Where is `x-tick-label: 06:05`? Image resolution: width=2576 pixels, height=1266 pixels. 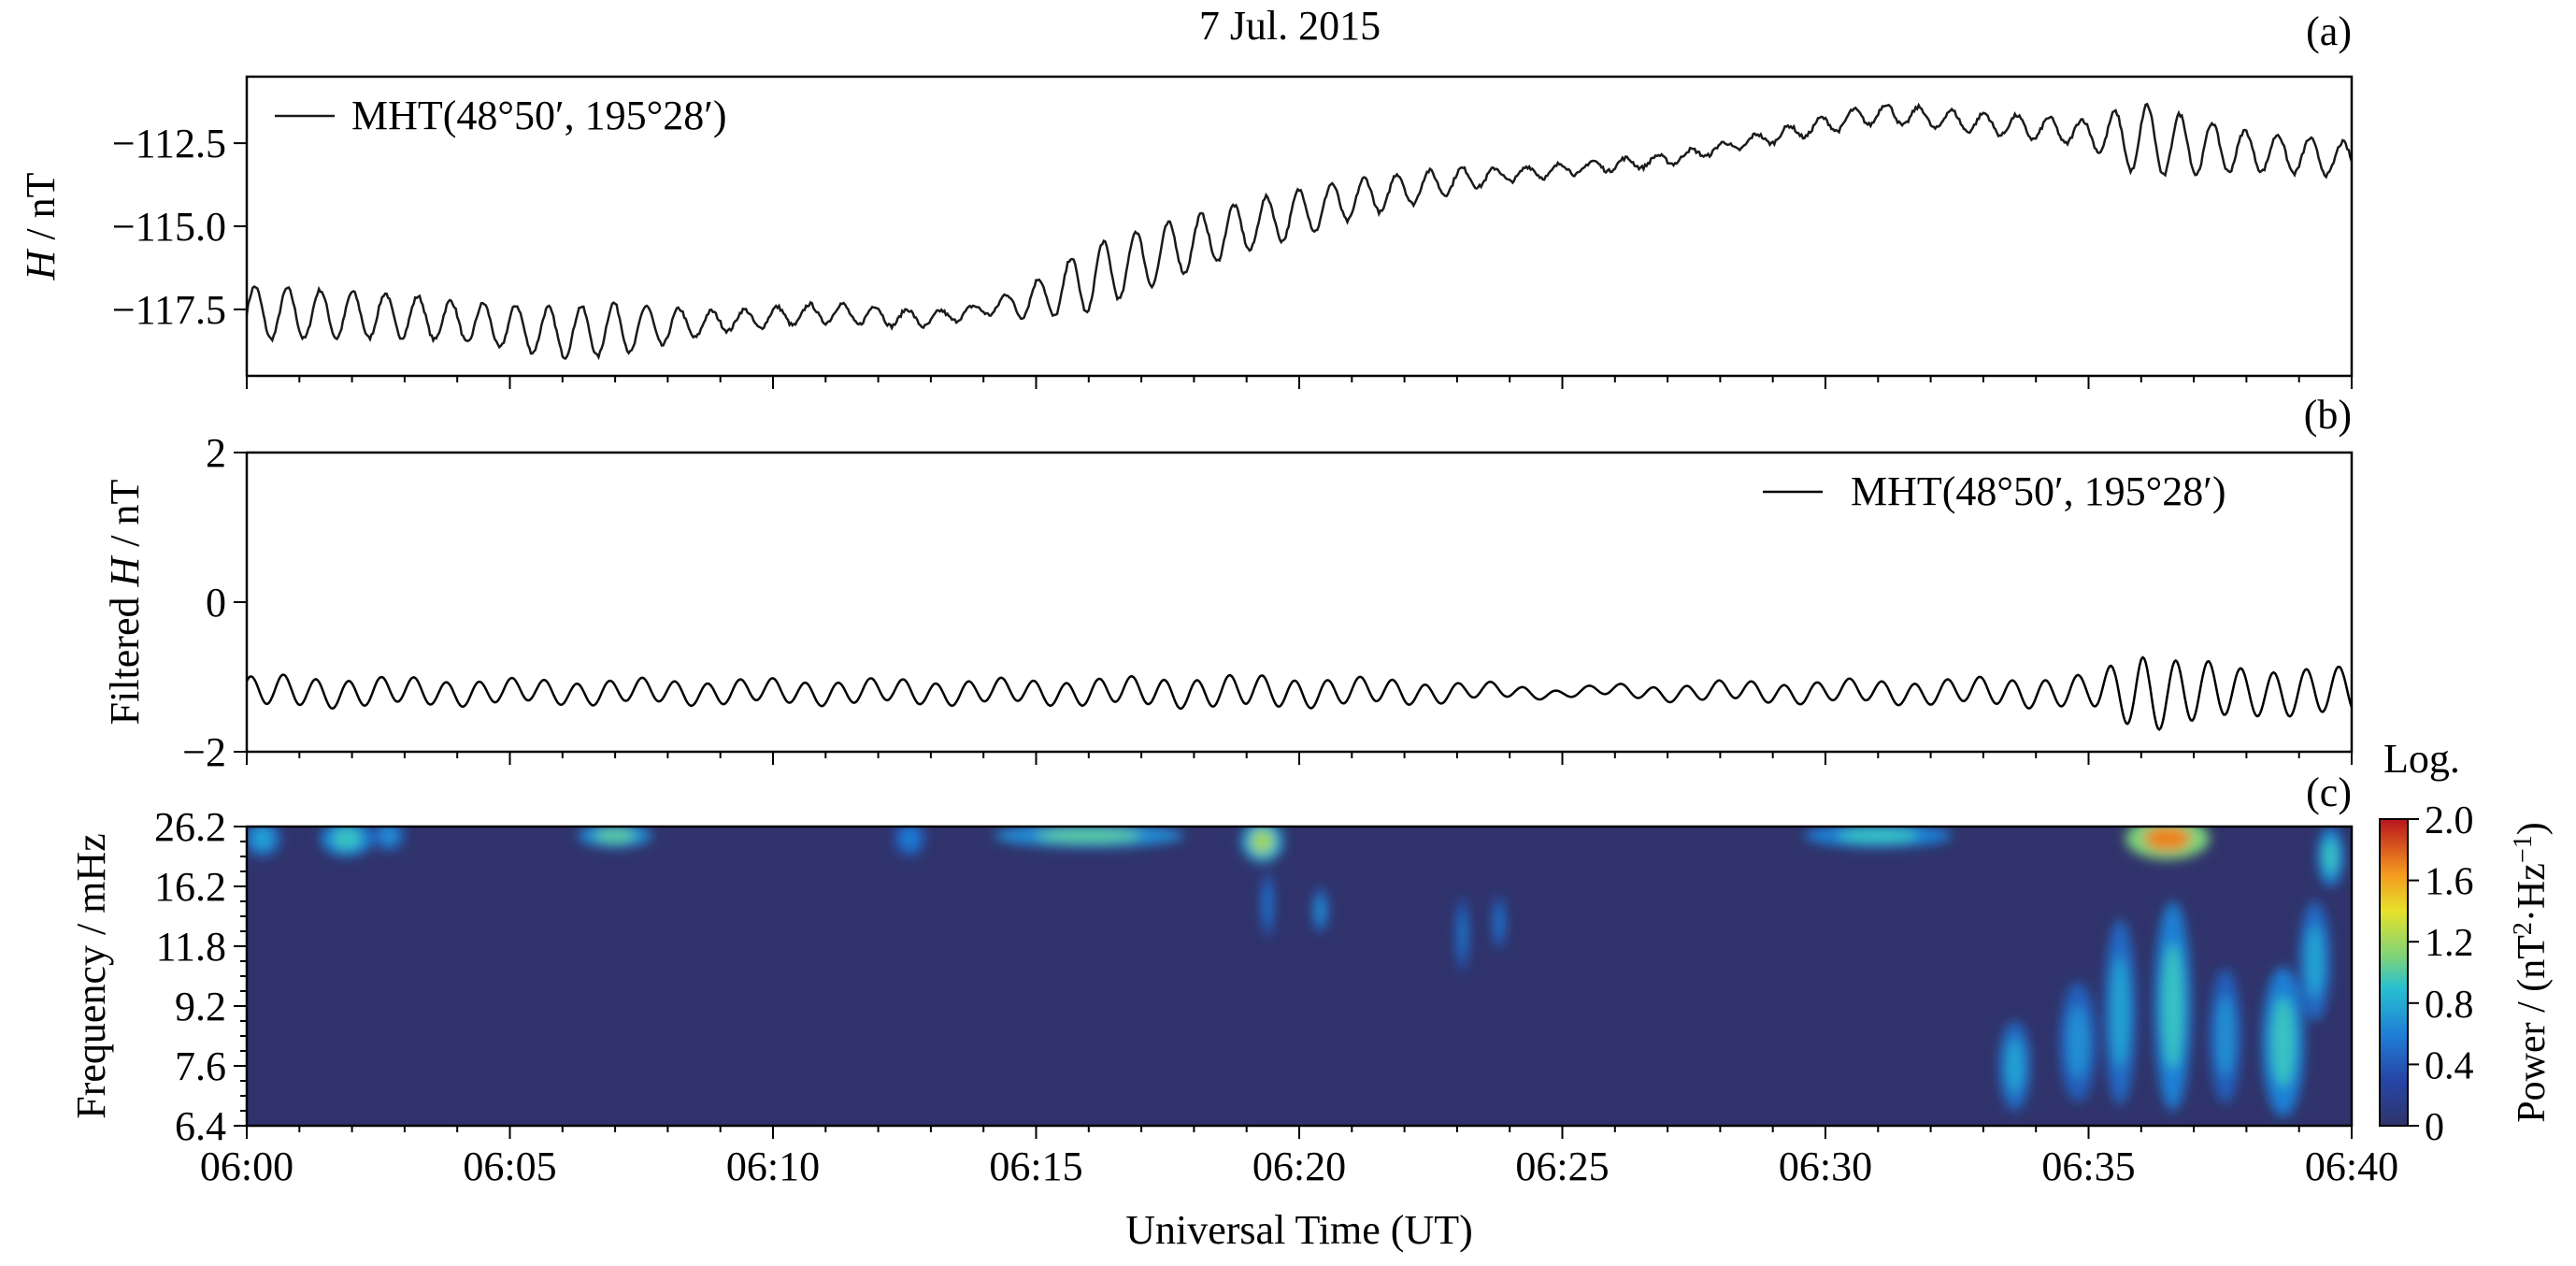
x-tick-label: 06:05 is located at coordinates (509, 1166).